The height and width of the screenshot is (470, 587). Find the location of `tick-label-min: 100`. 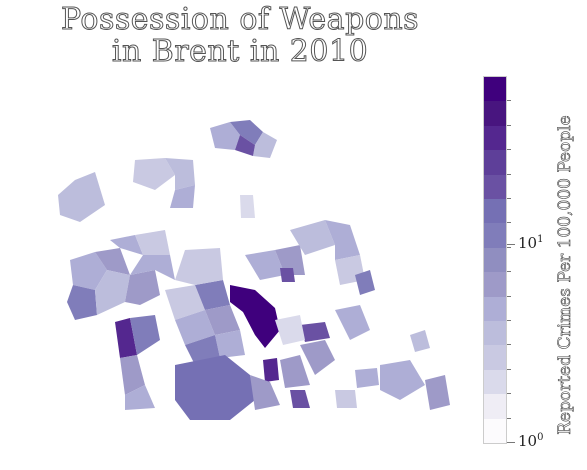

tick-label-min: 100 is located at coordinates (531, 441).